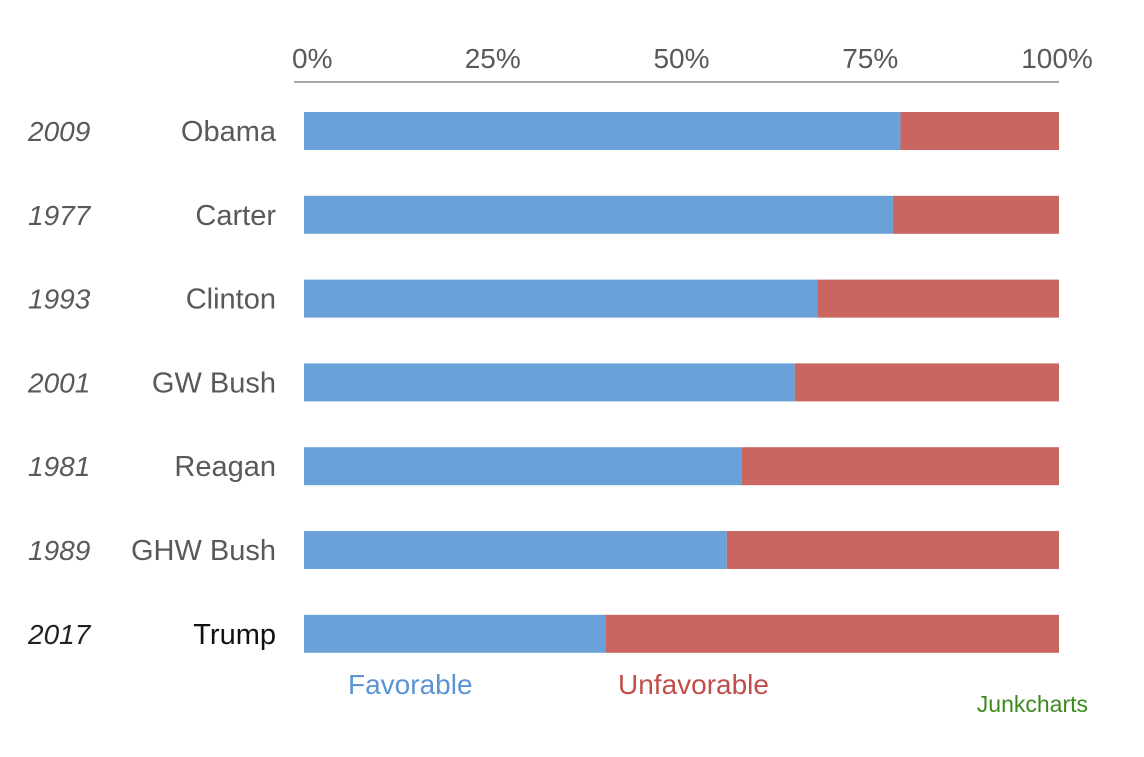  Describe the element at coordinates (558, 684) in the screenshot. I see `legend: Favorable Unfavorable` at that location.